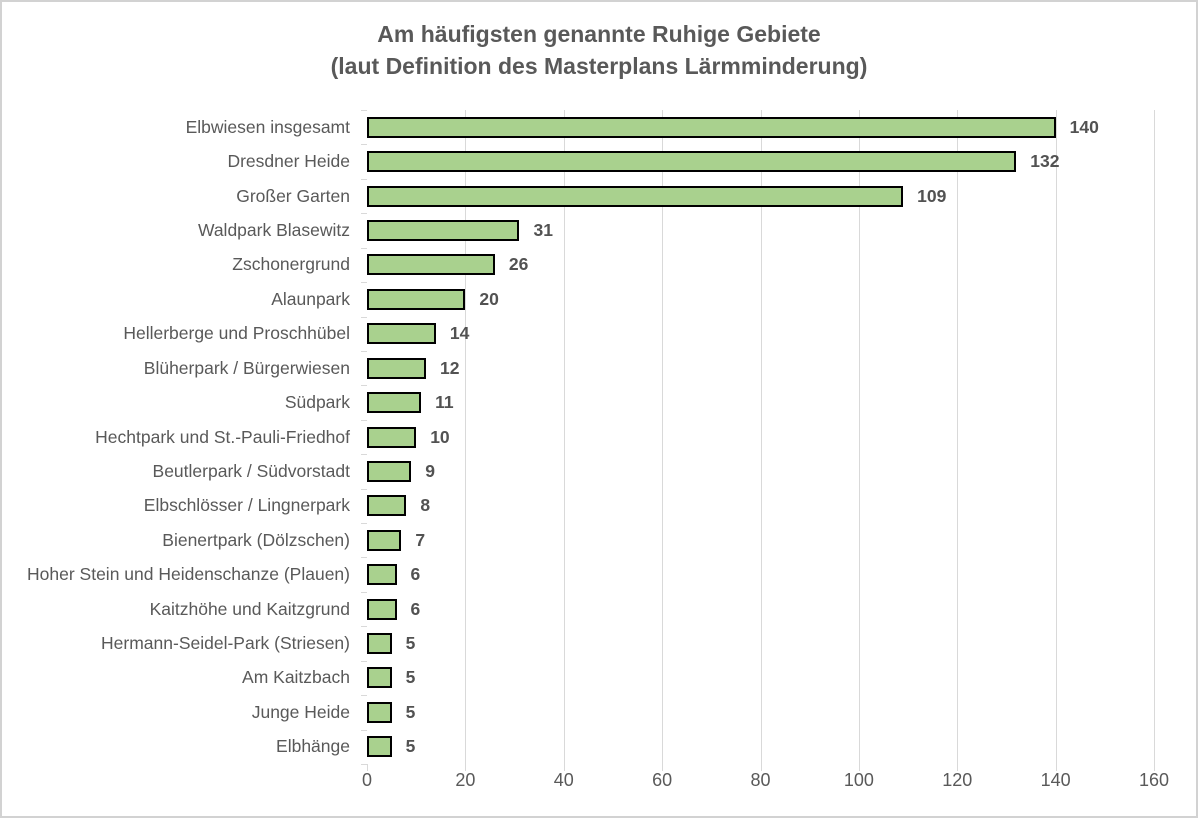 The image size is (1198, 818). I want to click on value-label: 11, so click(444, 402).